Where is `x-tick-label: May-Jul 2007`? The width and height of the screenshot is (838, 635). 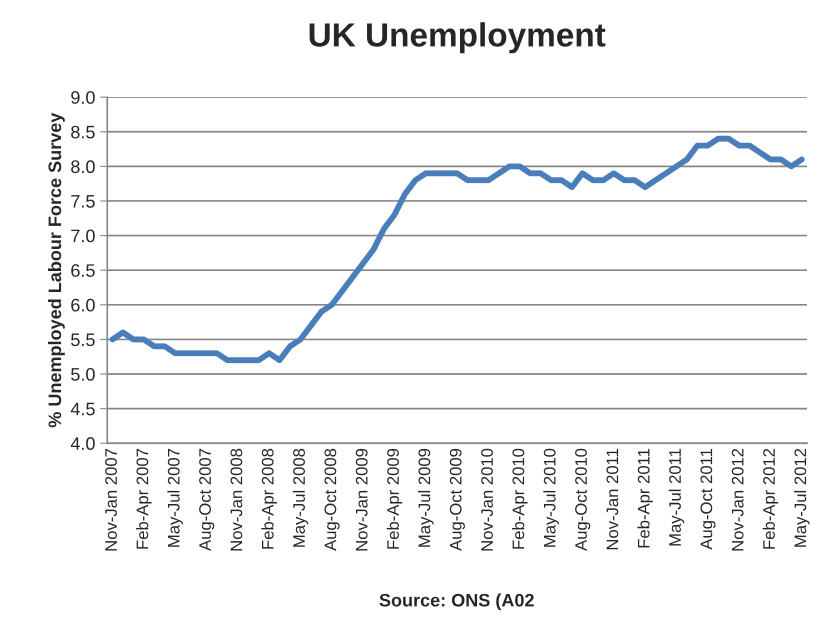 x-tick-label: May-Jul 2007 is located at coordinates (175, 497).